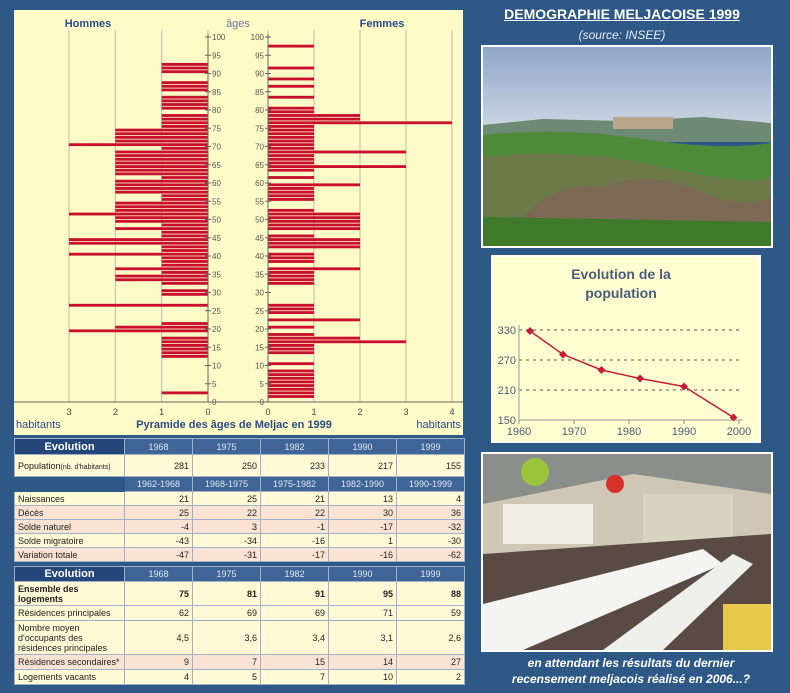 The width and height of the screenshot is (790, 693). Describe the element at coordinates (362, 574) in the screenshot. I see `year-header: 1990` at that location.